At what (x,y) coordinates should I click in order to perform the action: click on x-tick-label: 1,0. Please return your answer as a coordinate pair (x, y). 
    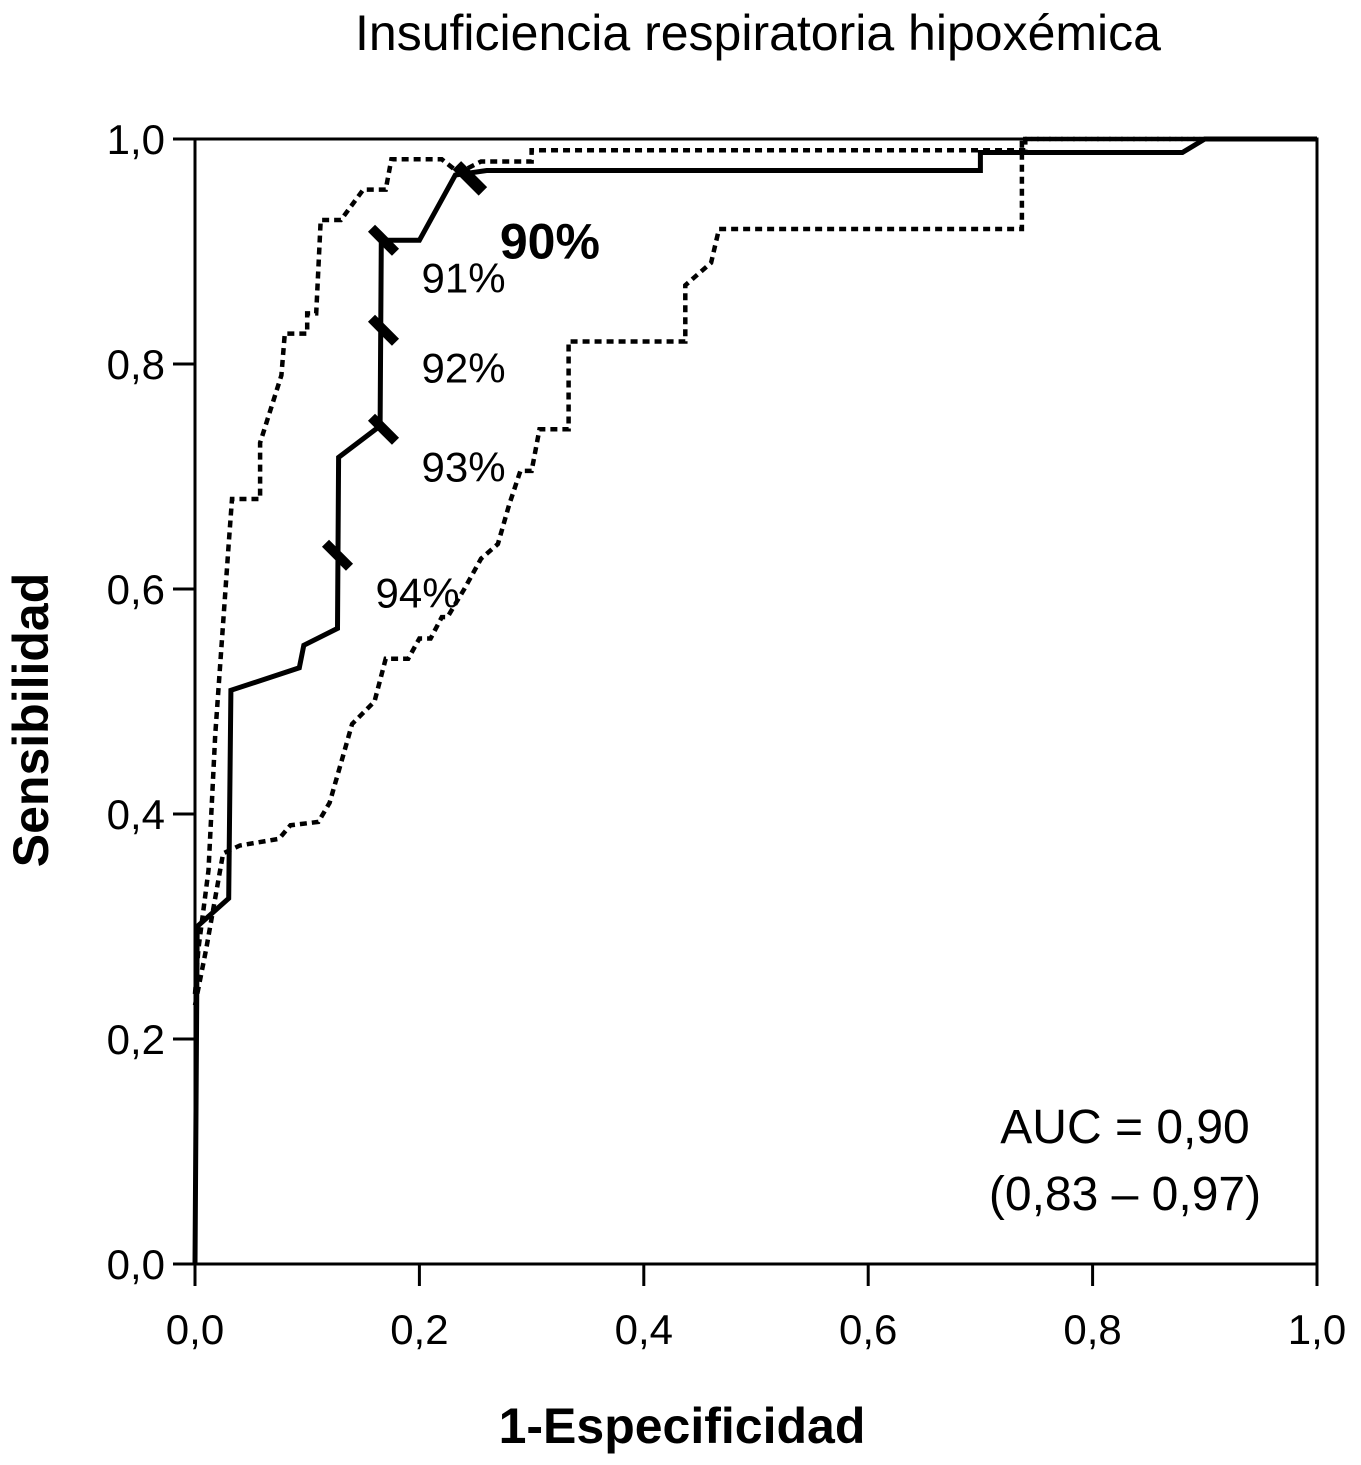
    Looking at the image, I should click on (1317, 1329).